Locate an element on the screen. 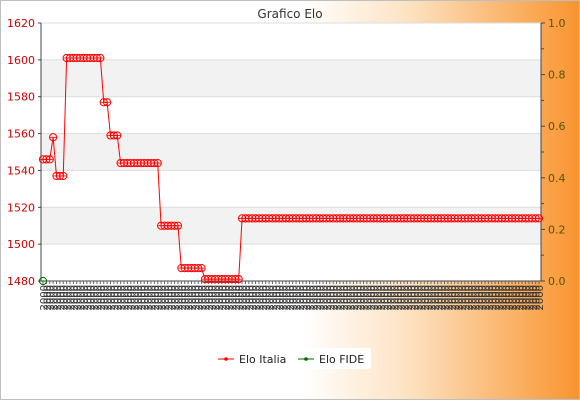 The width and height of the screenshot is (580, 400). y-tick-label-right: 1.0 is located at coordinates (557, 23).